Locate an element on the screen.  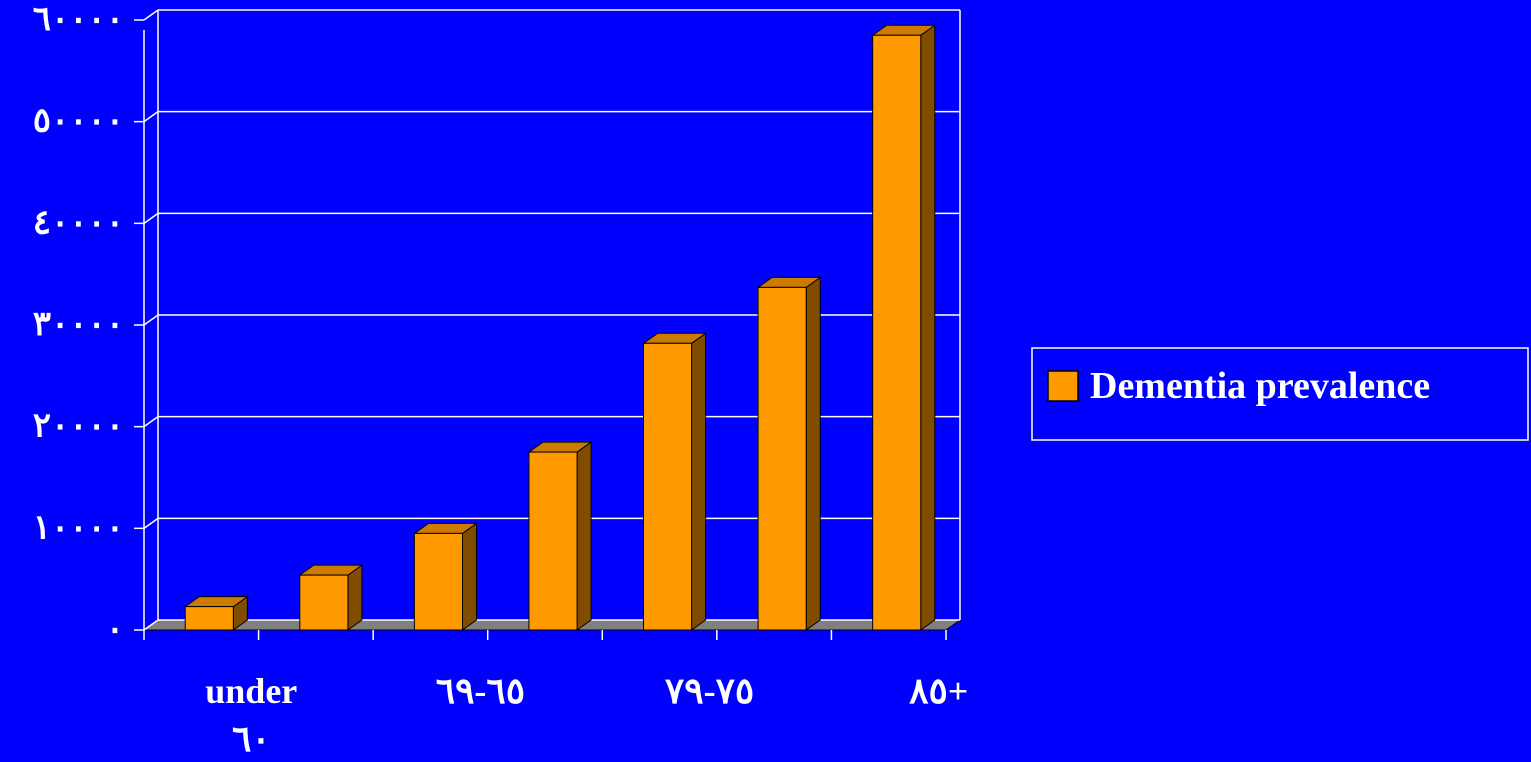
y-axis: ٠ ١٠٠٠٠ ٢٠٠٠٠ ٣٠٠٠٠ ٤٠٠٠٠ ٥٠٠٠٠ ٦٠٠٠٠ is located at coordinates (88, 324).